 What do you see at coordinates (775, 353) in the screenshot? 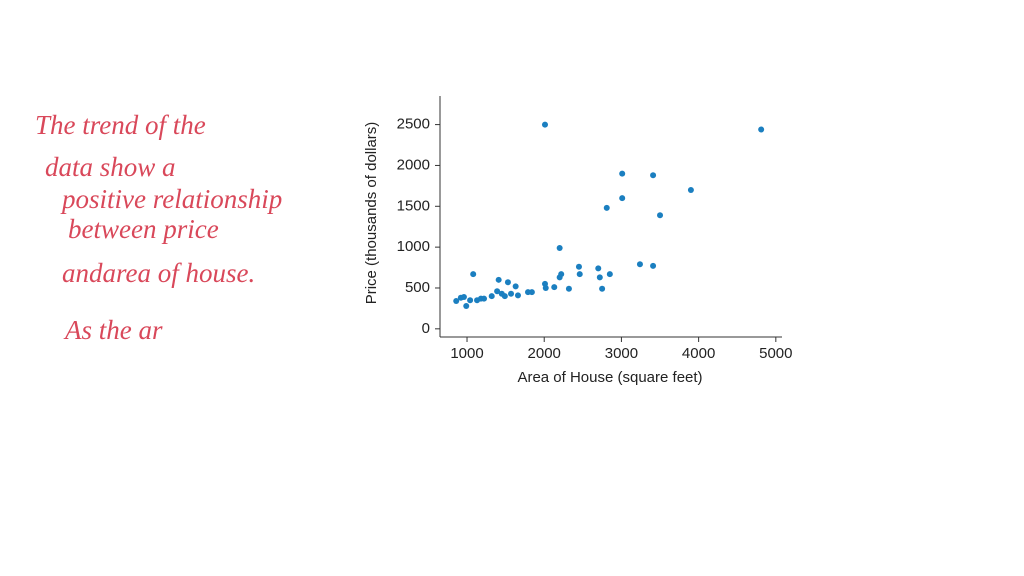
I see `x-tick-label: 5000` at bounding box center [775, 353].